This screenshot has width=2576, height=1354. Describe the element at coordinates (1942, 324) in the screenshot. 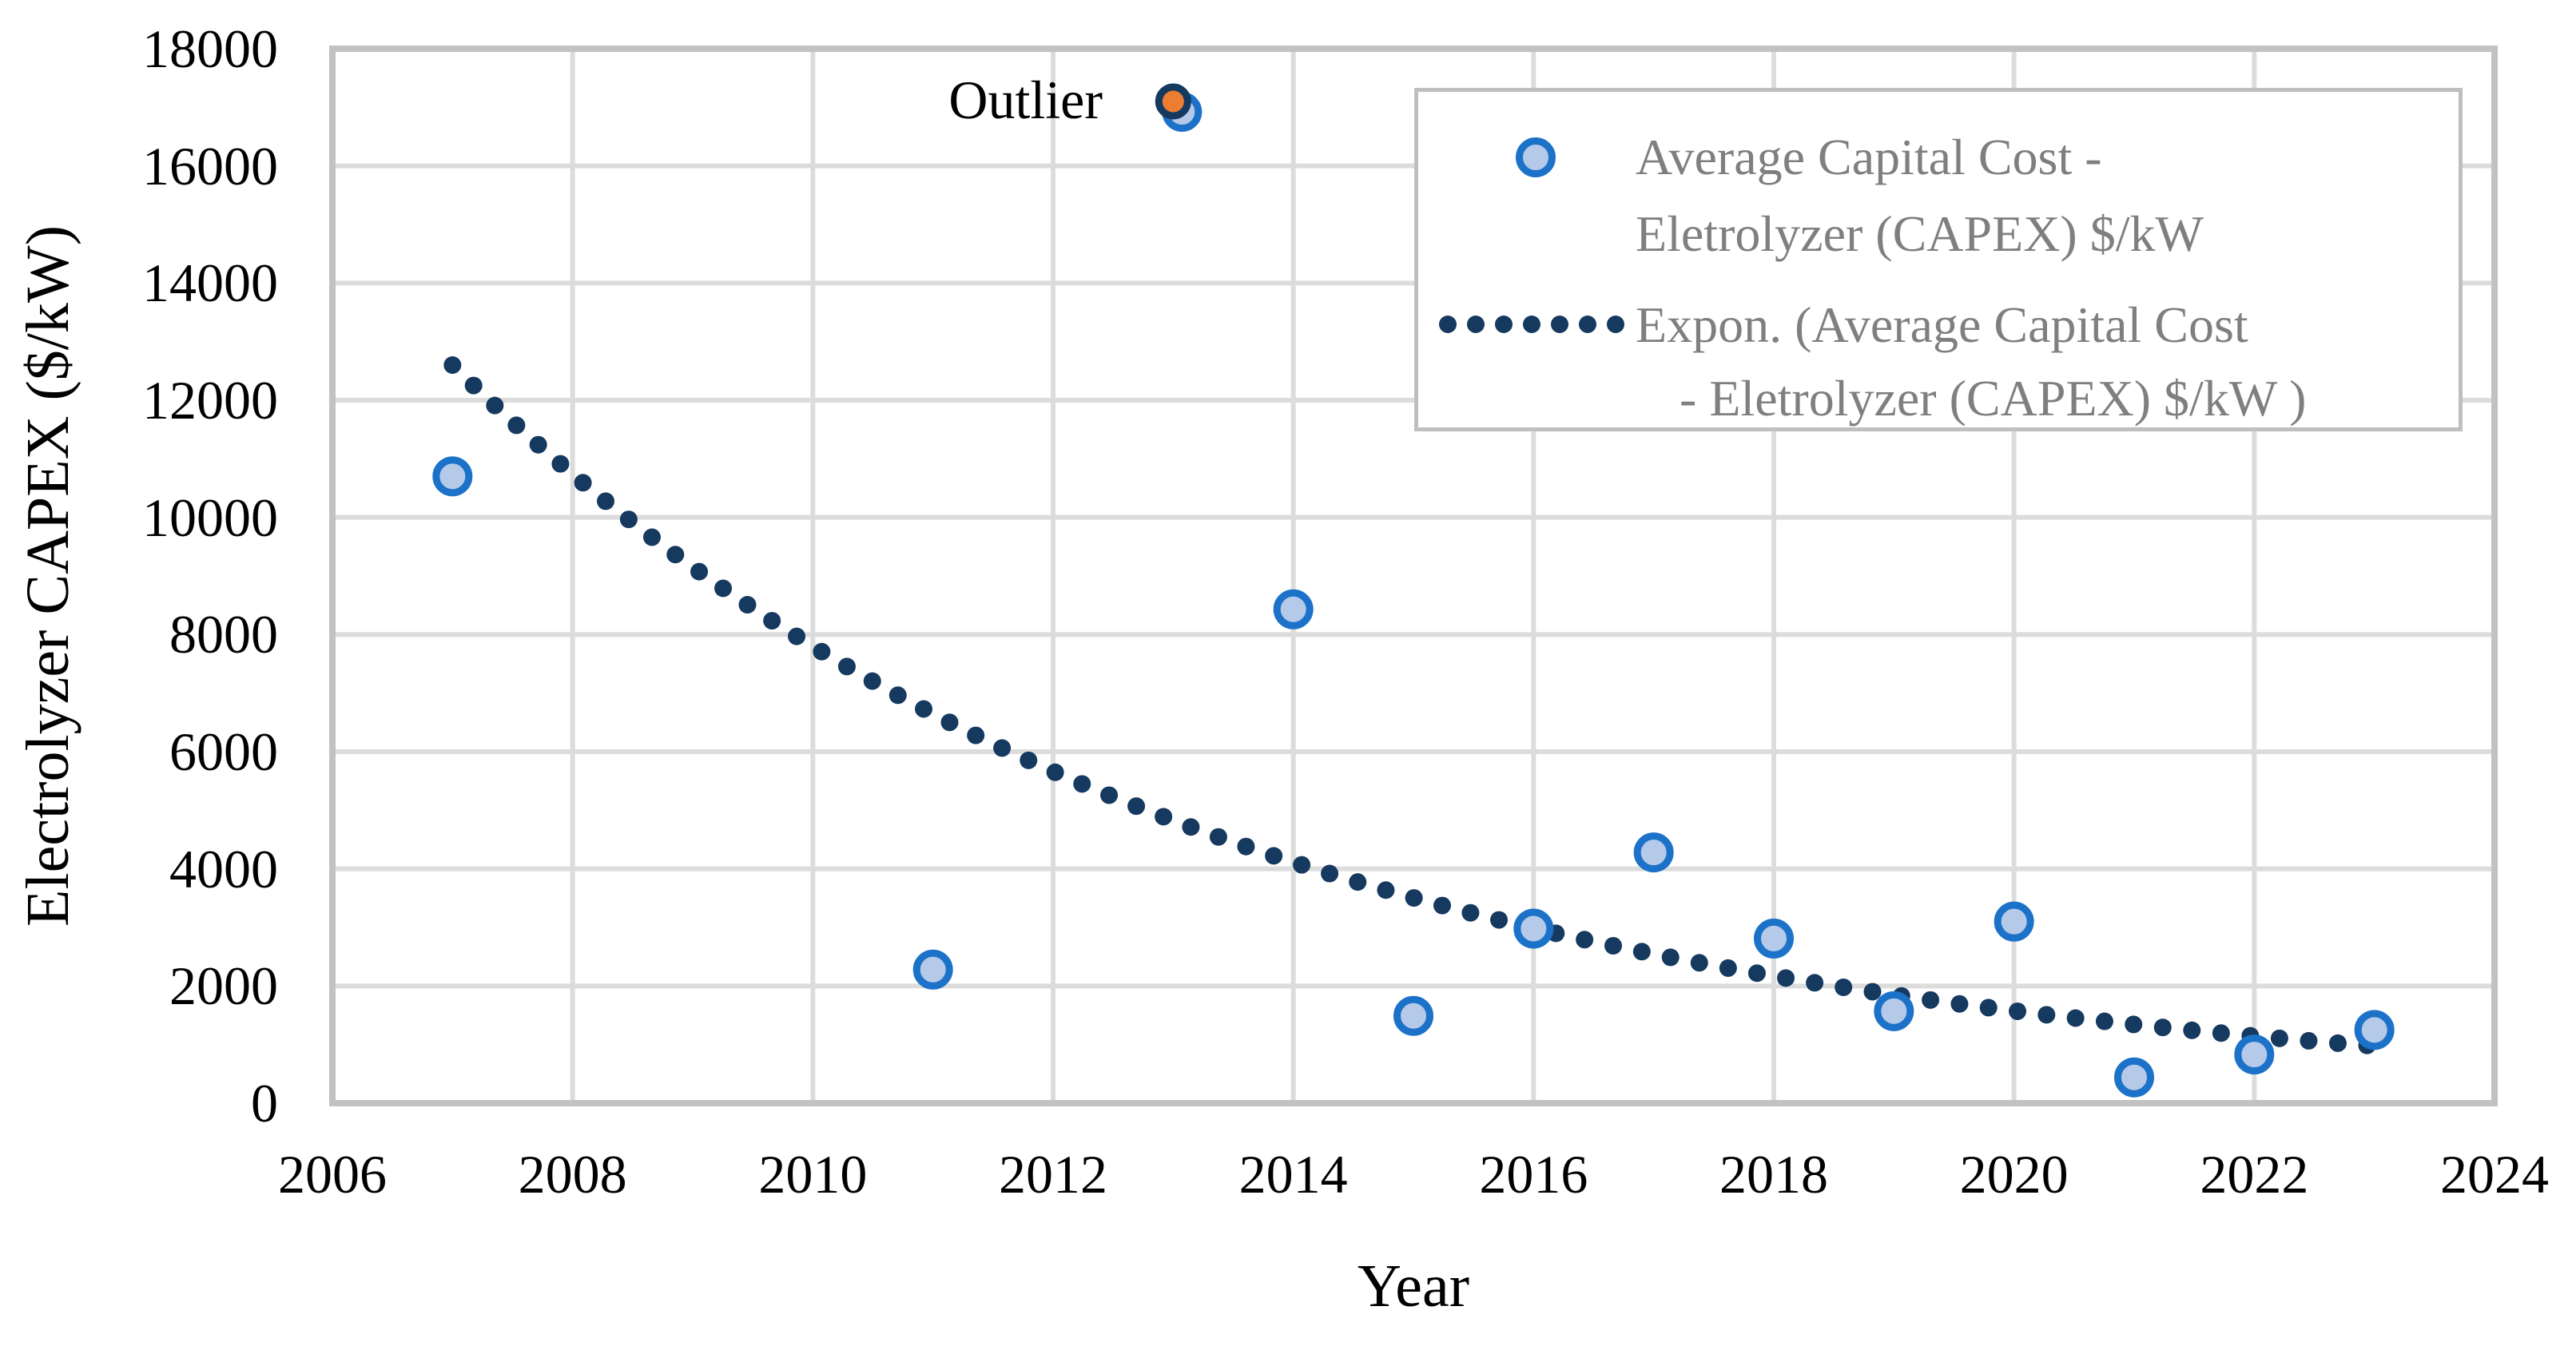

I see `legend-entry-trendline-label-line1: Expon. (Average Capital Cost` at that location.